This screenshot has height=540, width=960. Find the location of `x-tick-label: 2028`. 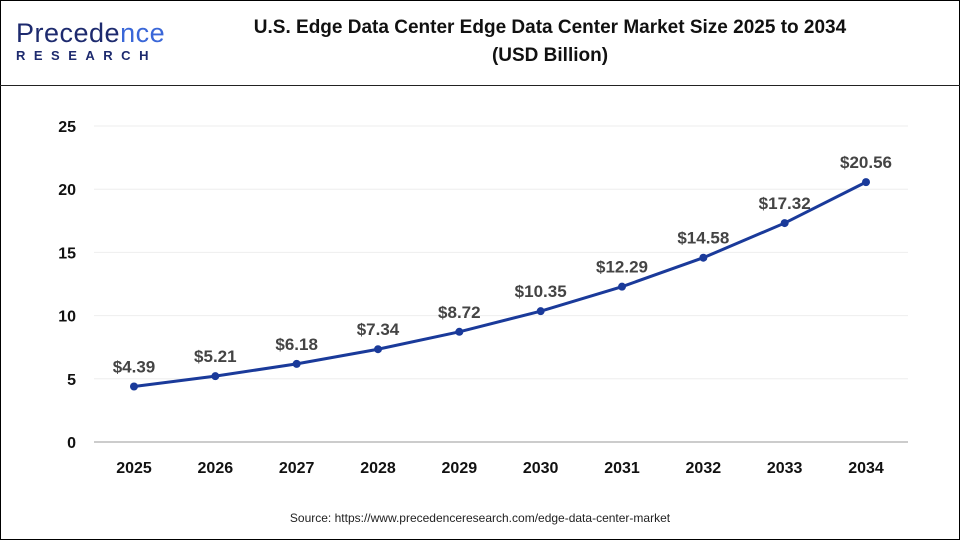

x-tick-label: 2028 is located at coordinates (378, 468).